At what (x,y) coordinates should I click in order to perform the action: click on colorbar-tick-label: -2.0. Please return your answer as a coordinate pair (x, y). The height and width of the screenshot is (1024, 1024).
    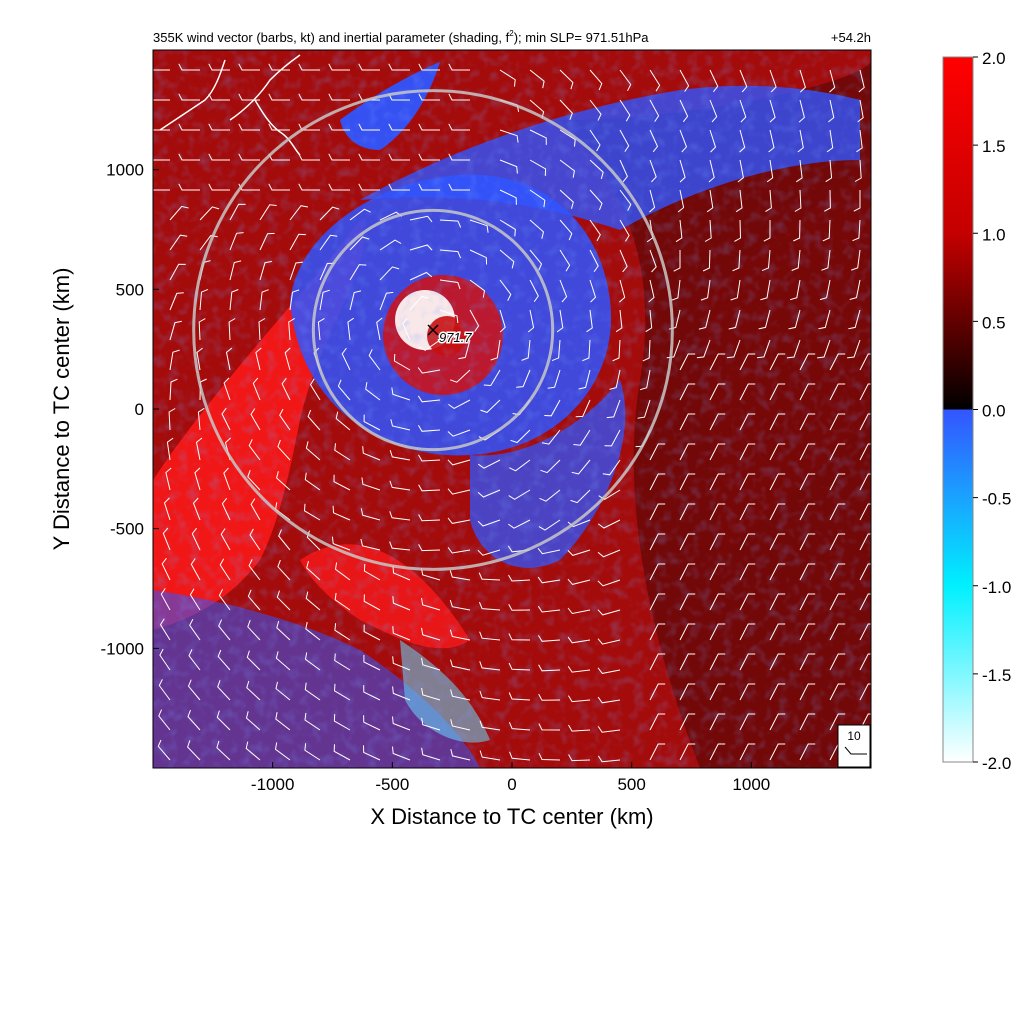
    Looking at the image, I should click on (996, 763).